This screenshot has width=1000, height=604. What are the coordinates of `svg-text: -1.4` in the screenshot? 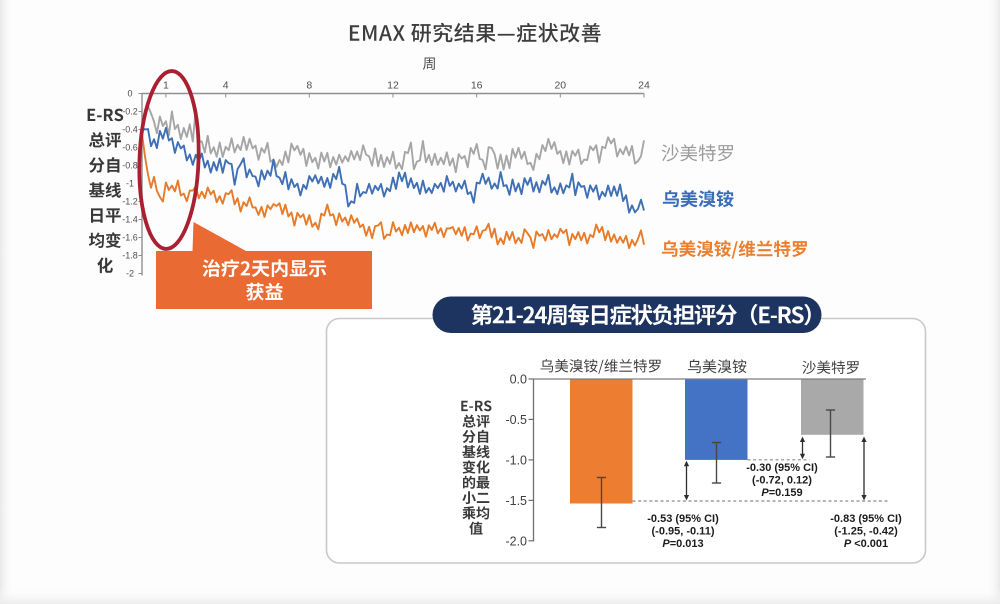 It's located at (130, 220).